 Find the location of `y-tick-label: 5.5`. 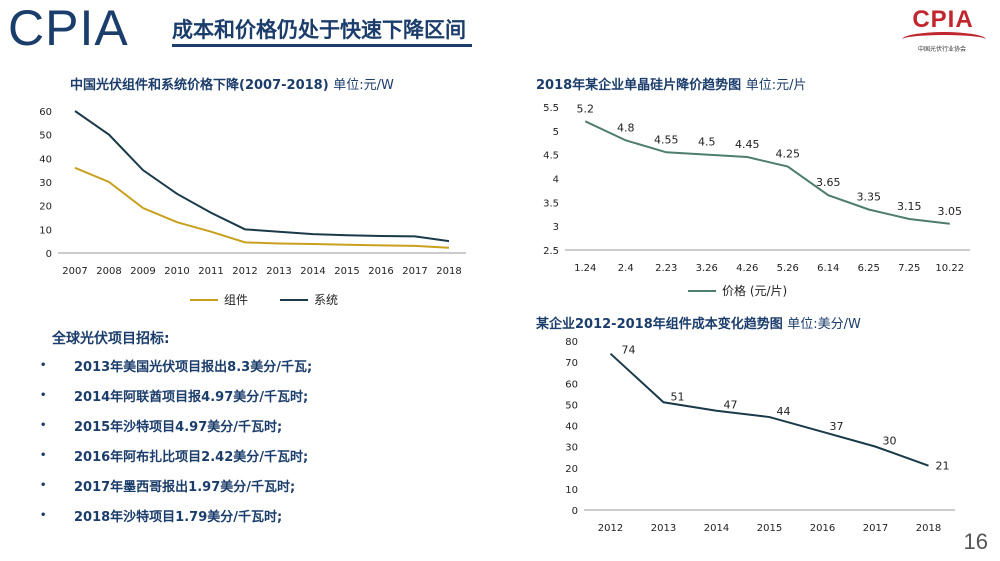

y-tick-label: 5.5 is located at coordinates (551, 108).